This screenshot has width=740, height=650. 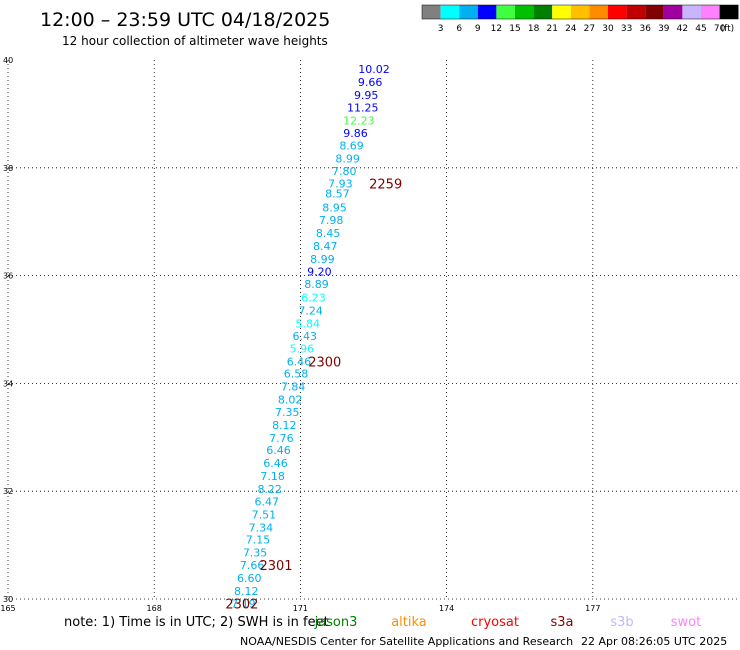 What do you see at coordinates (275, 566) in the screenshot?
I see `time-label: 2301` at bounding box center [275, 566].